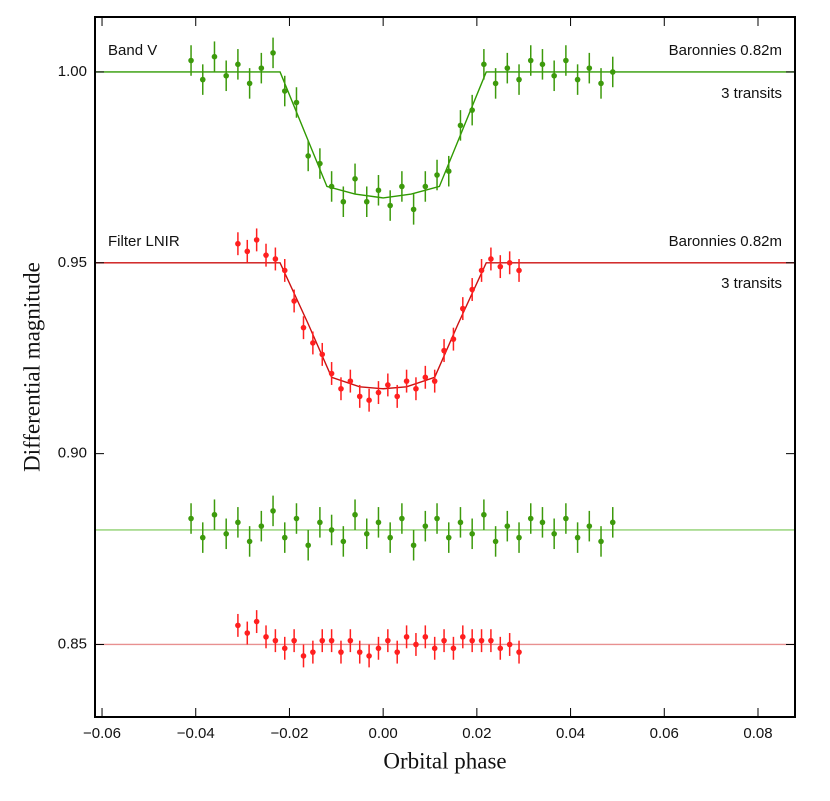 Image resolution: width=830 pixels, height=801 pixels. I want to click on x-tick-label: 0.04, so click(570, 733).